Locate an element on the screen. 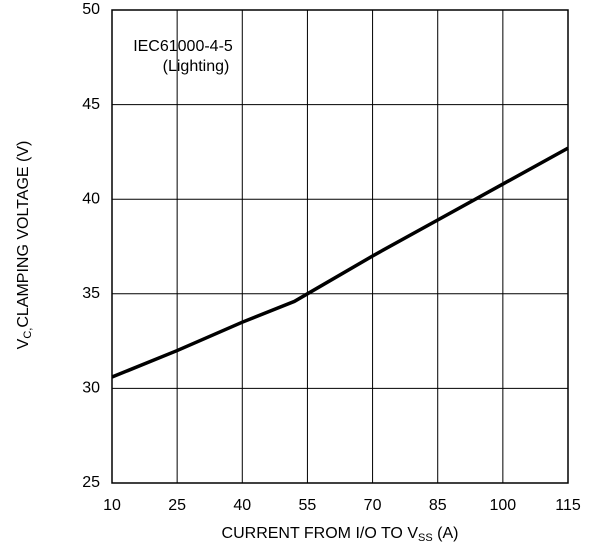 Image resolution: width=600 pixels, height=542 pixels. y-label-rest: CLAMPING VOLTAGE (V) is located at coordinates (23, 234).